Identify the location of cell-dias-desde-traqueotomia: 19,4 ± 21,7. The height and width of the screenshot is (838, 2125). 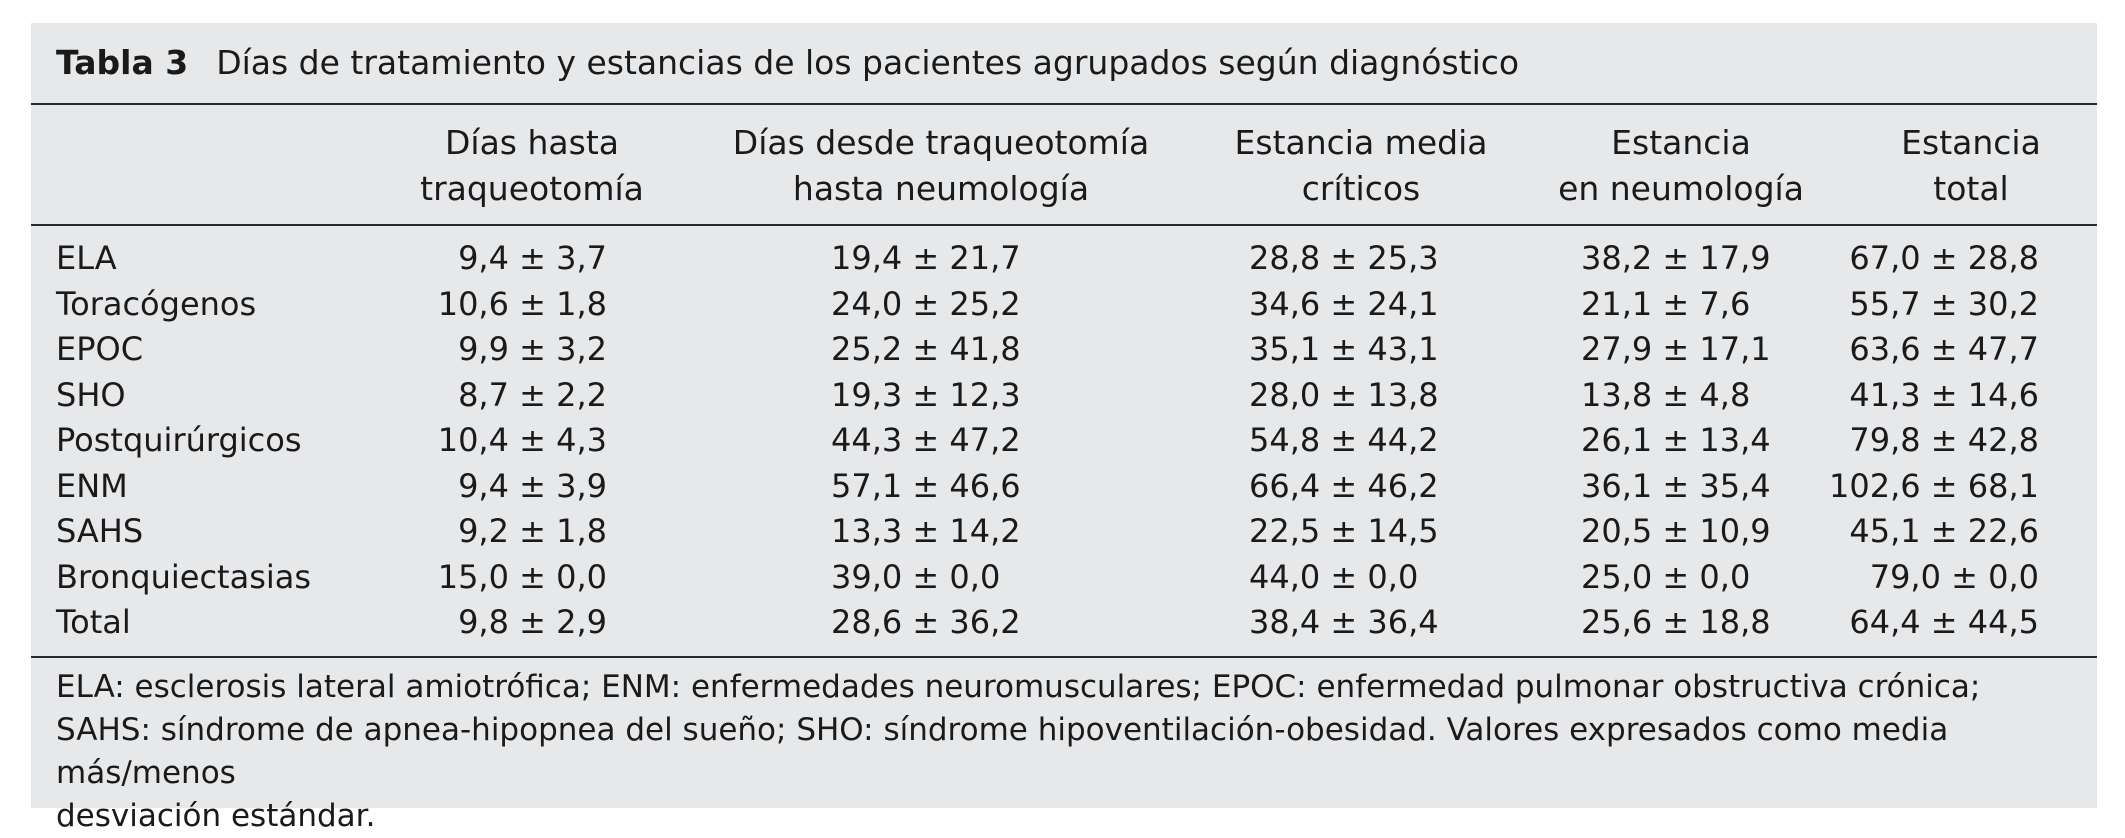
(926, 258).